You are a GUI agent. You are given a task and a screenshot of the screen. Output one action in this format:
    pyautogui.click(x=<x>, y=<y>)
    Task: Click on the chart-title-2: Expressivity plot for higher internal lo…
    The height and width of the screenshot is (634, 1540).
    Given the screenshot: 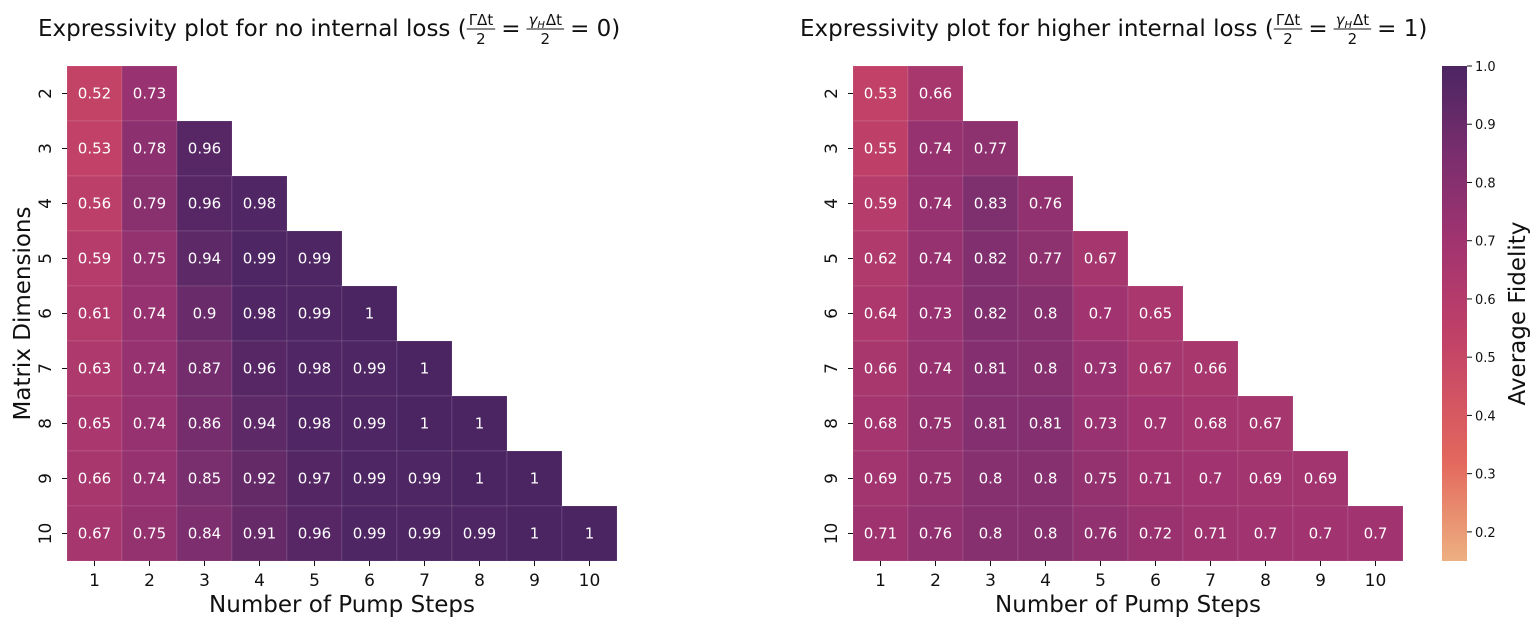 What is the action you would take?
    pyautogui.click(x=1037, y=29)
    